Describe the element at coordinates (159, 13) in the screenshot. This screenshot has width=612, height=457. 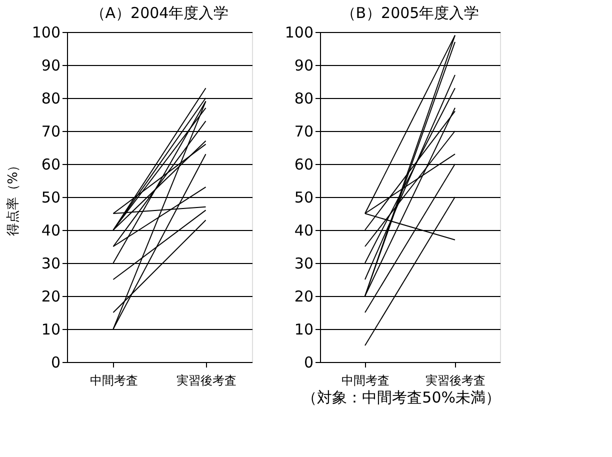
I see `chart-title: （A）2004年度入学` at that location.